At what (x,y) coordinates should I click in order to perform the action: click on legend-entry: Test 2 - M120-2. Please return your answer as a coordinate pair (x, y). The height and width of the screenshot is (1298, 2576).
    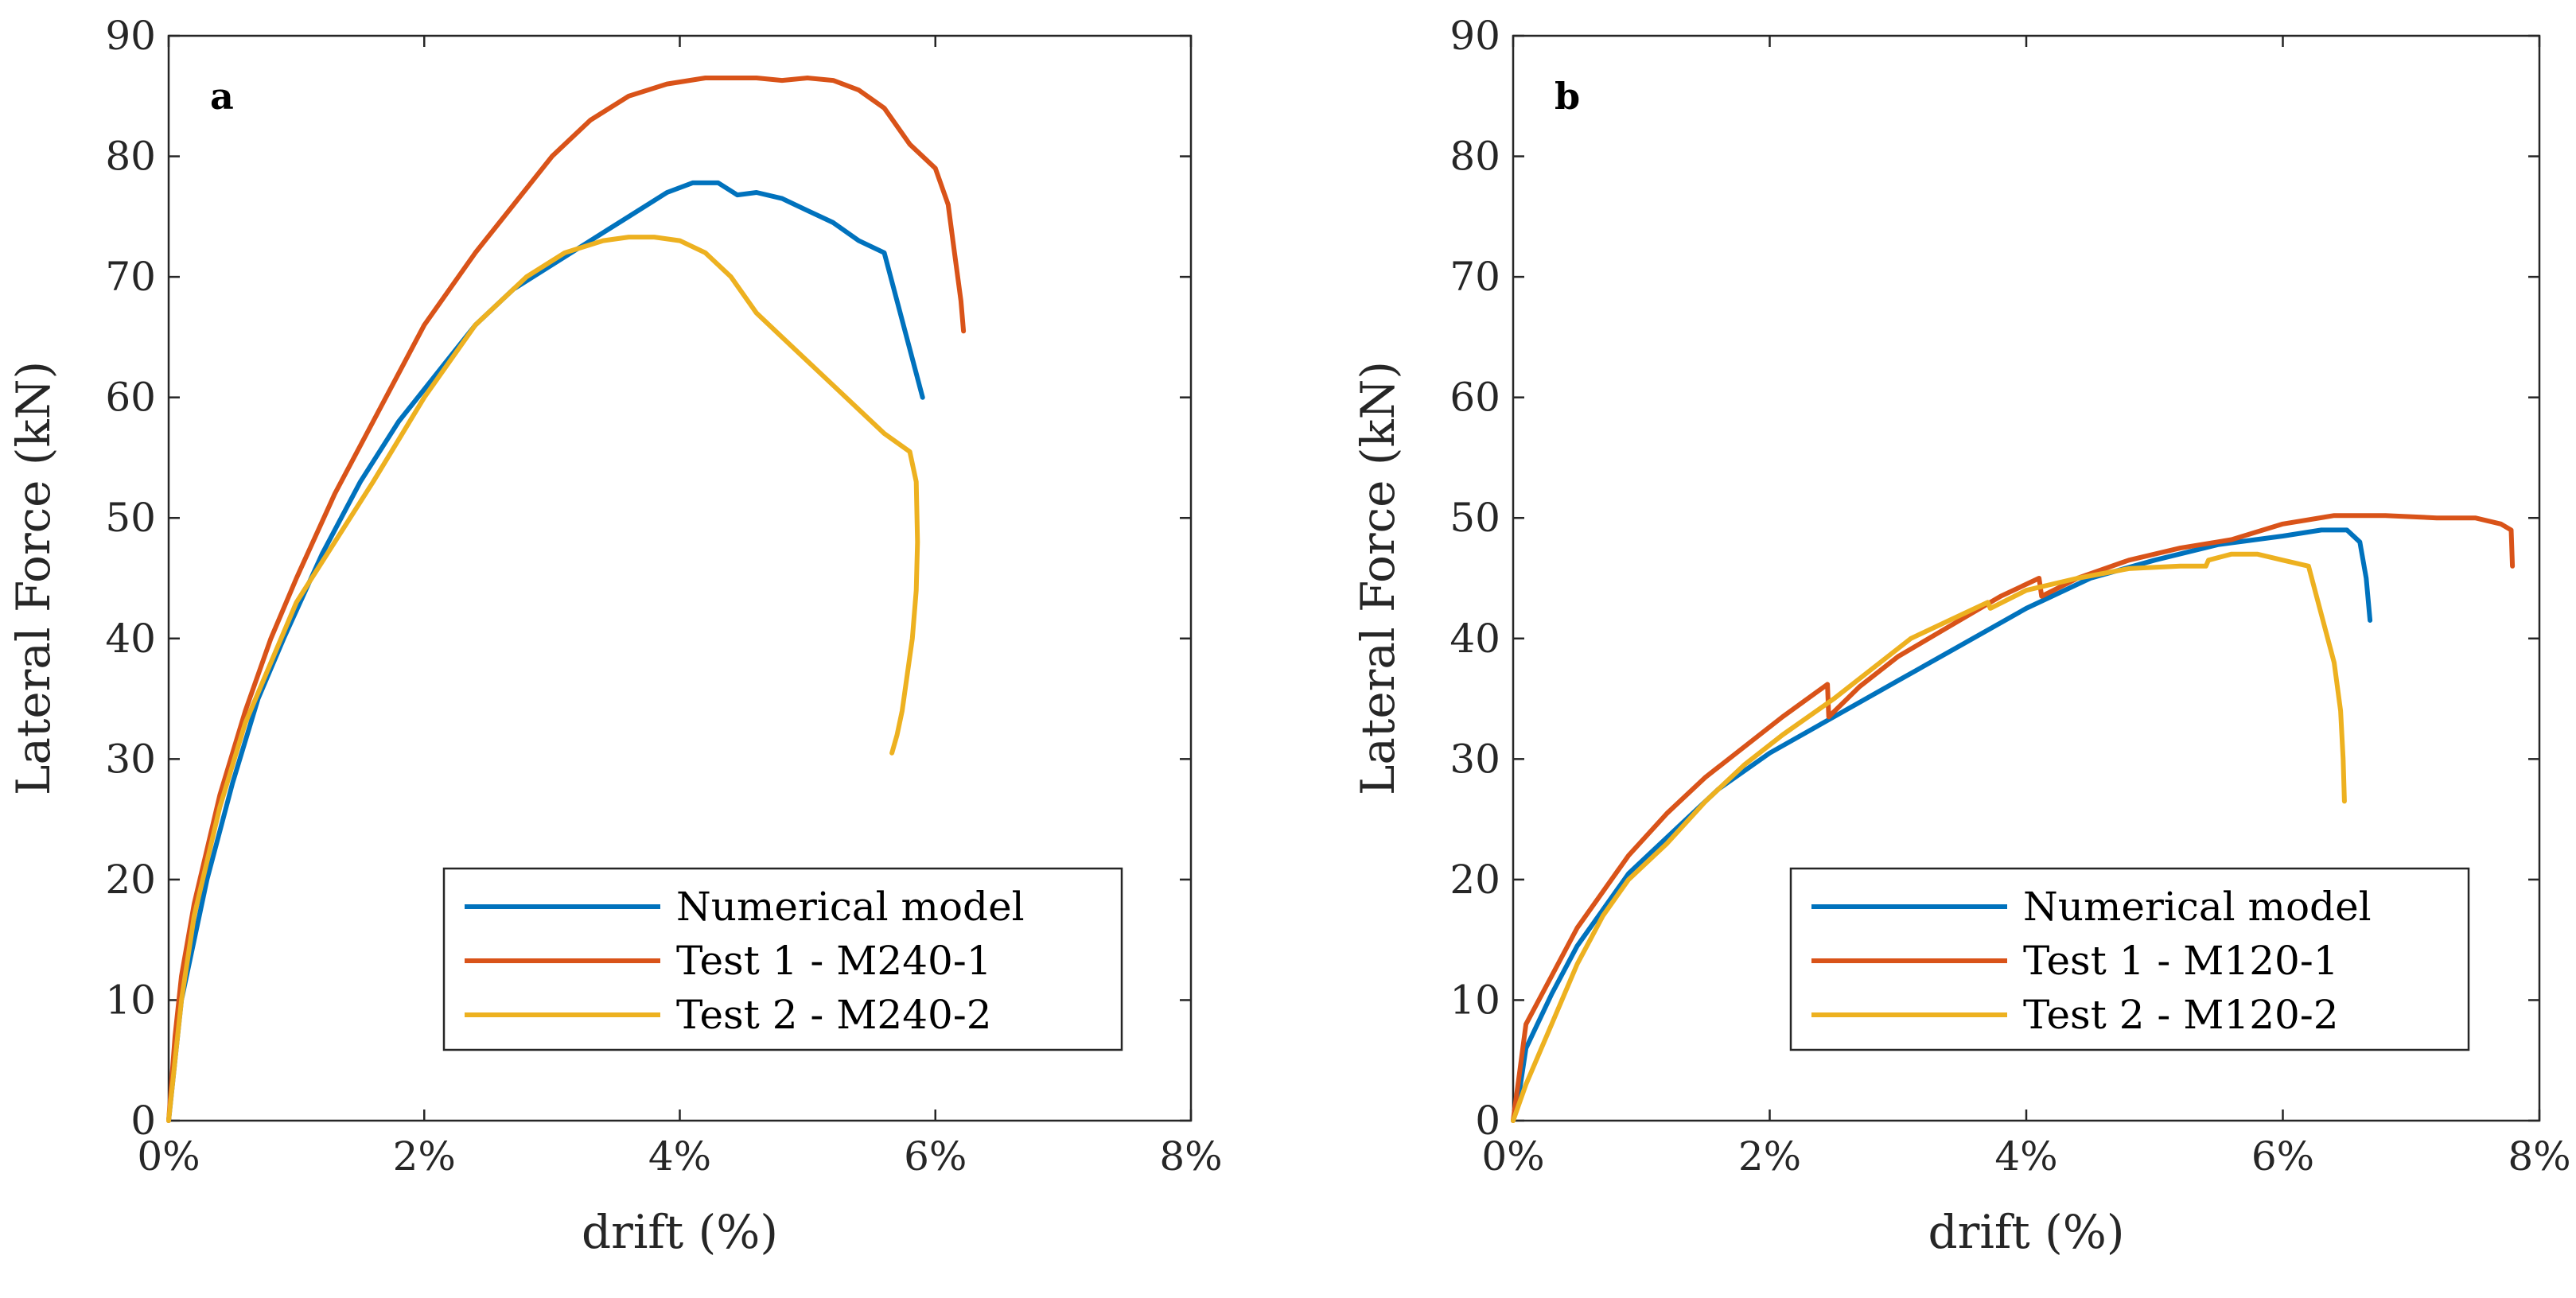
    Looking at the image, I should click on (2181, 1015).